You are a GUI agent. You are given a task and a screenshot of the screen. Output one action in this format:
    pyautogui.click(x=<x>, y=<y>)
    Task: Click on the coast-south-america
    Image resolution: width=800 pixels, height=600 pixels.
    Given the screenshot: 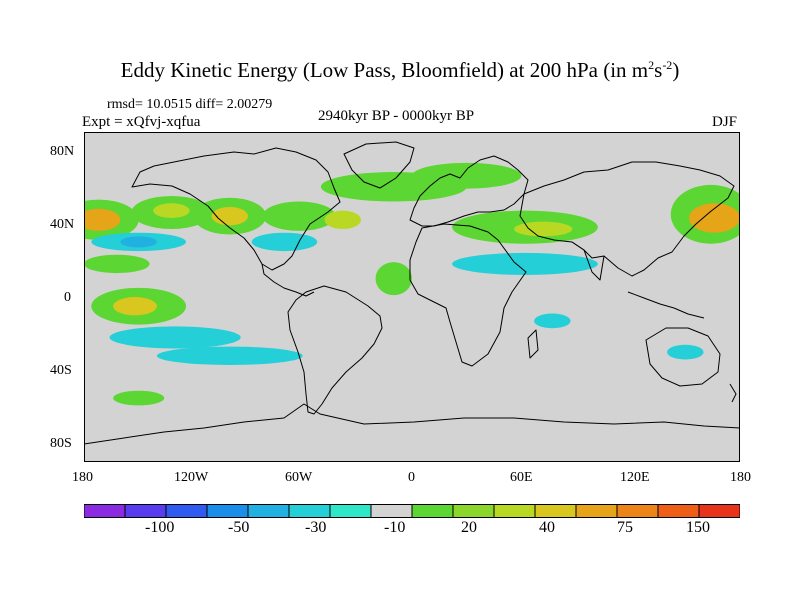 What is the action you would take?
    pyautogui.click(x=335, y=350)
    